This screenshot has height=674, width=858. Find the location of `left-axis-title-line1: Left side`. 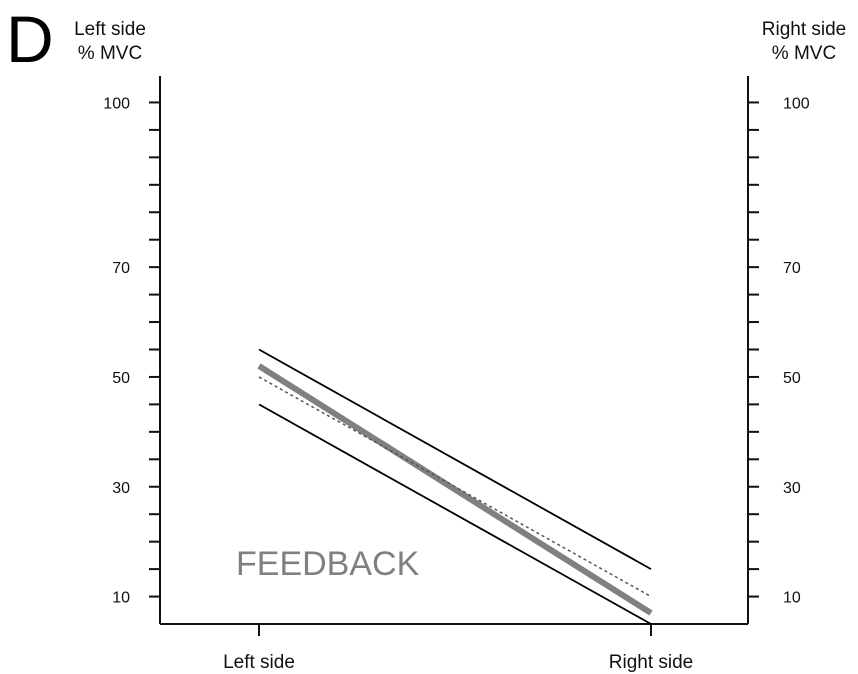

left-axis-title-line1: Left side is located at coordinates (110, 29).